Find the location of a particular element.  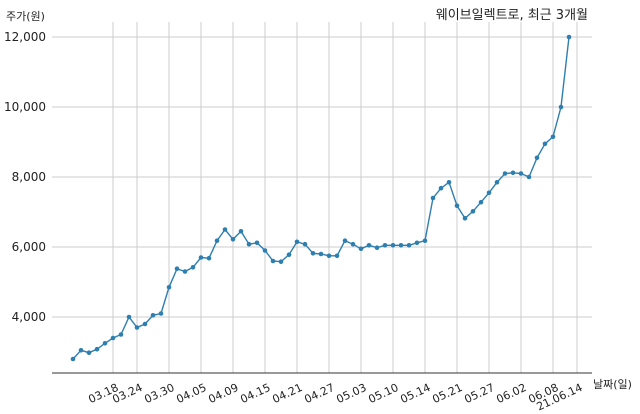

x-tick-label: 05.14 is located at coordinates (415, 393).